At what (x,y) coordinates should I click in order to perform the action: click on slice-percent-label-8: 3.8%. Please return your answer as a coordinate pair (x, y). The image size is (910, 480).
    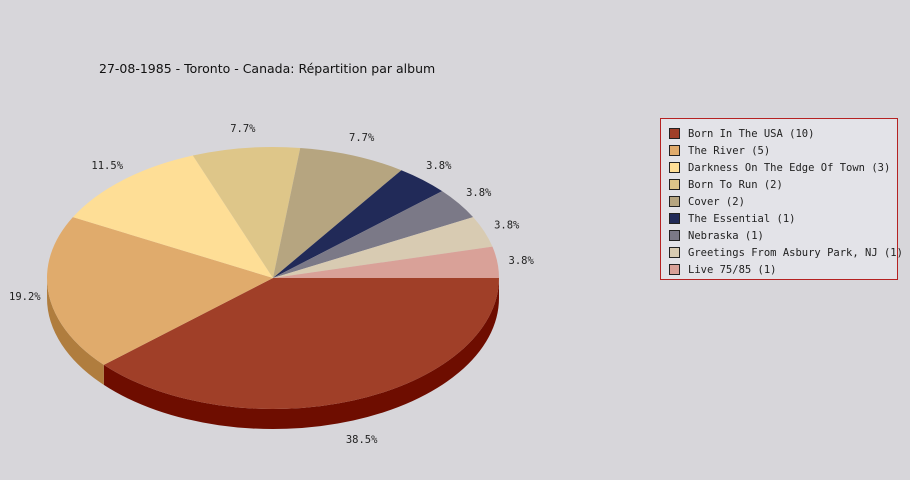
    Looking at the image, I should click on (522, 261).